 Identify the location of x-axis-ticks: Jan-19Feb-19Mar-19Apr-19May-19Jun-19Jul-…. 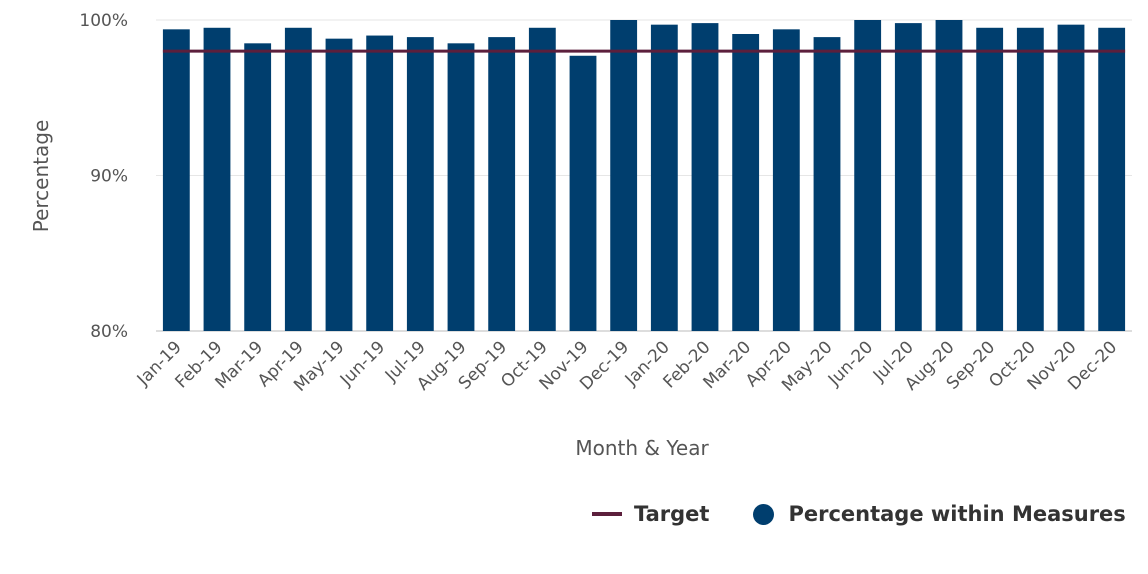
(627, 366).